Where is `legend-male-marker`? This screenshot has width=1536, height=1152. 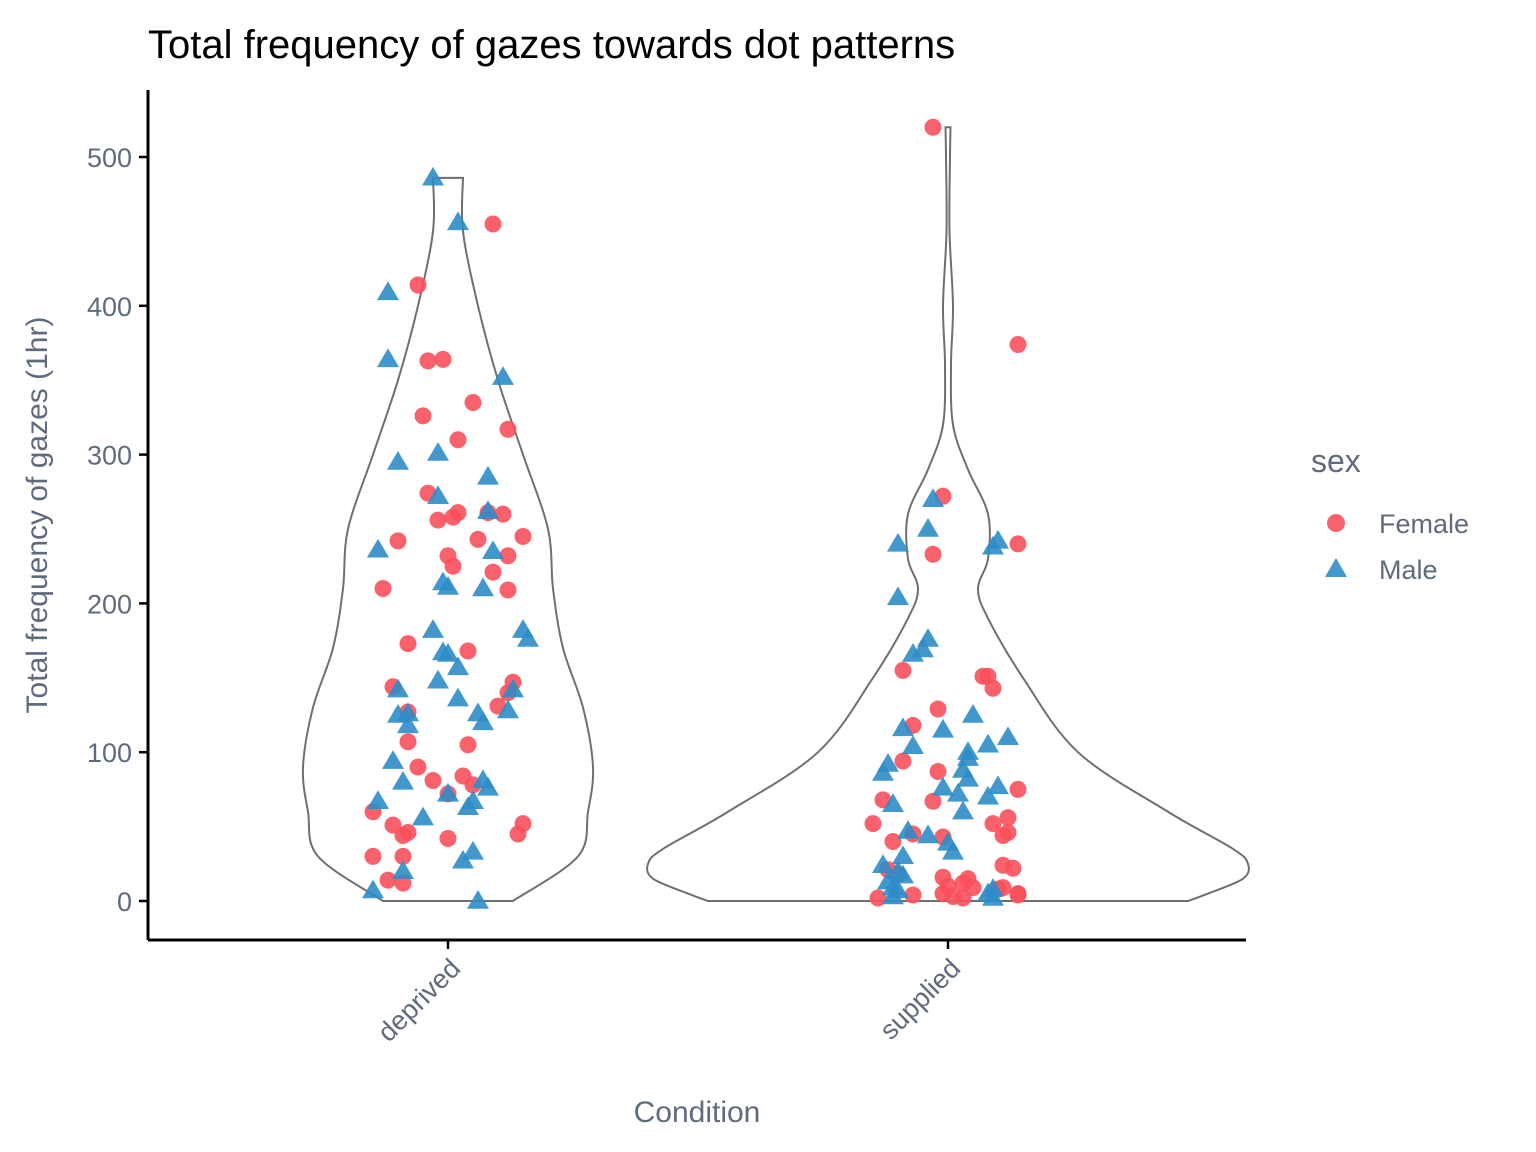 legend-male-marker is located at coordinates (1336, 567).